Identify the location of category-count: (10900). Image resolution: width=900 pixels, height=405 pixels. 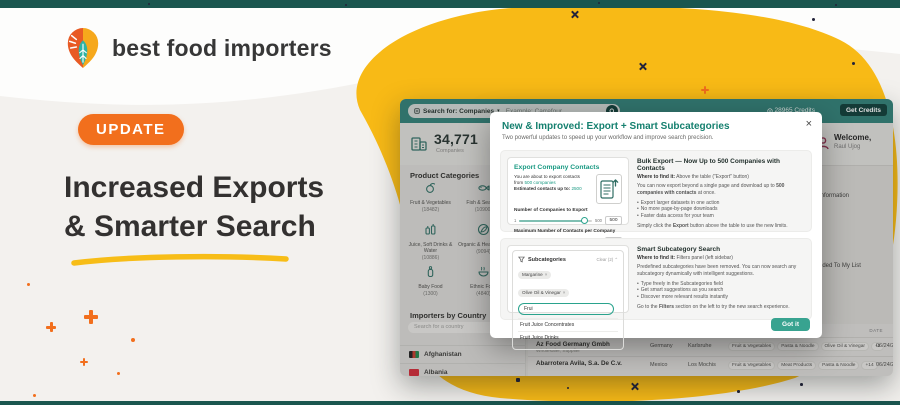
(483, 210).